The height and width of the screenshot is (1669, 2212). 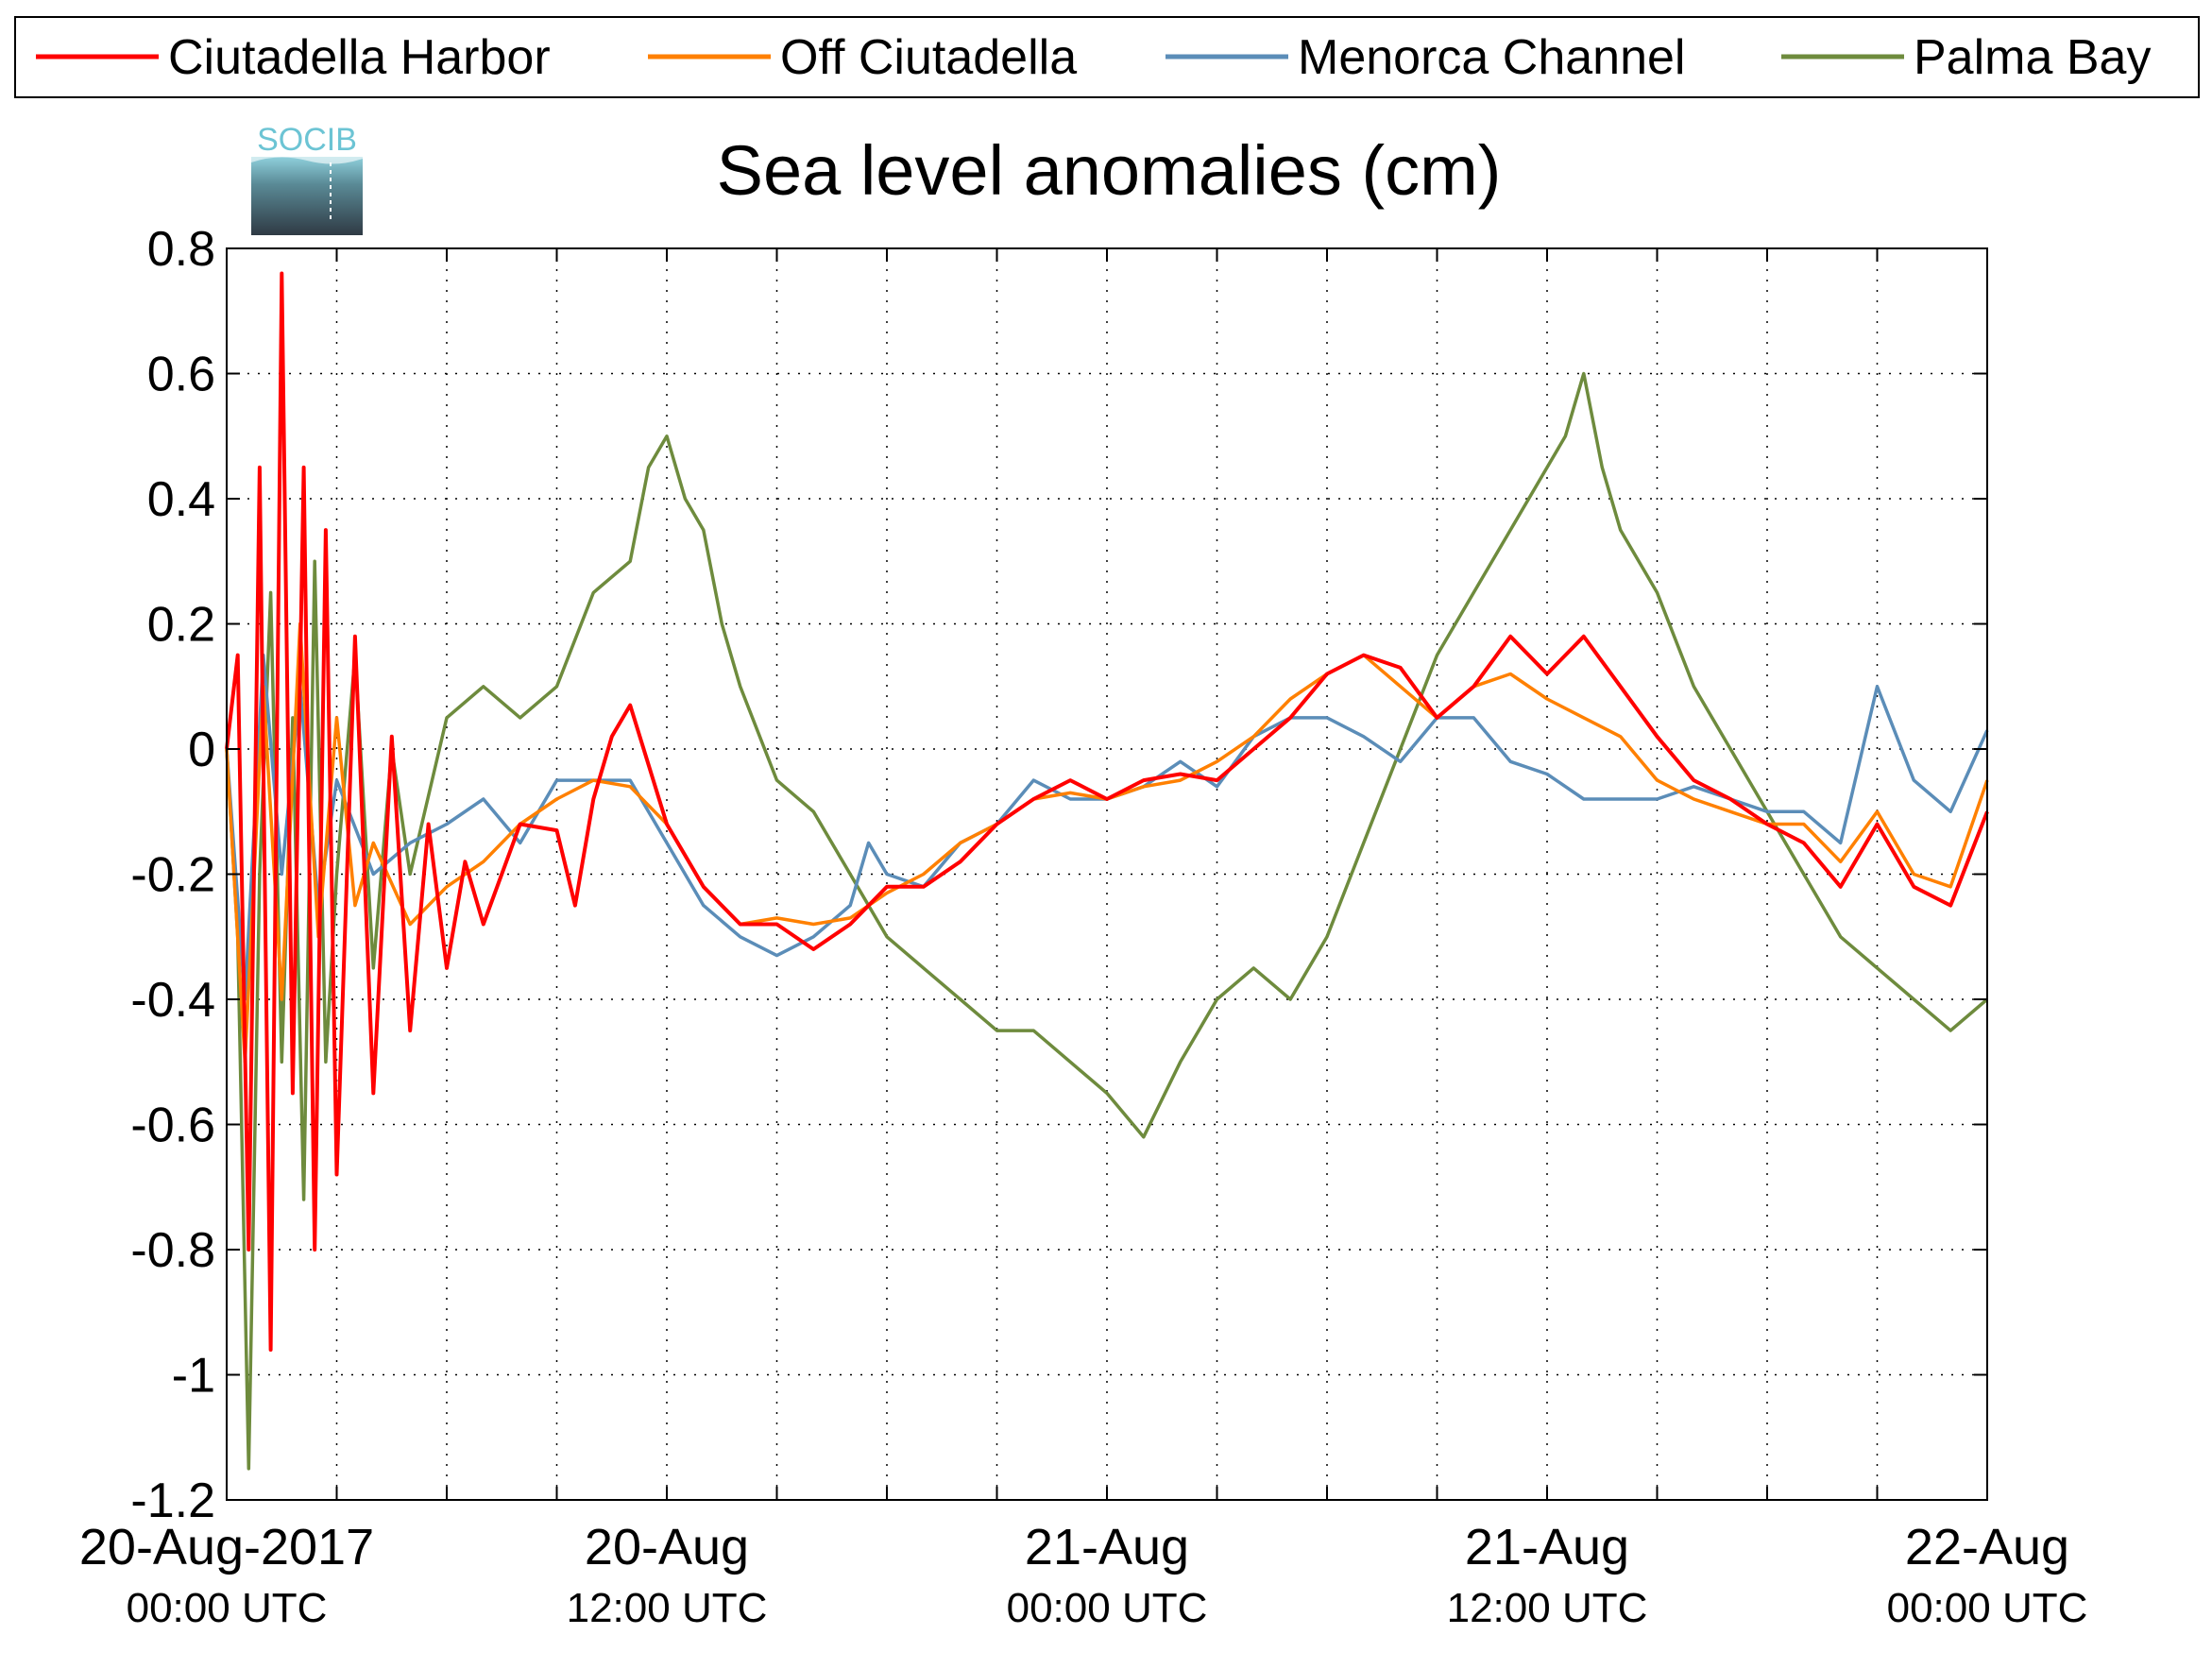 What do you see at coordinates (1491, 58) in the screenshot?
I see `legend-label-menorca-channel: Menorca Channel` at bounding box center [1491, 58].